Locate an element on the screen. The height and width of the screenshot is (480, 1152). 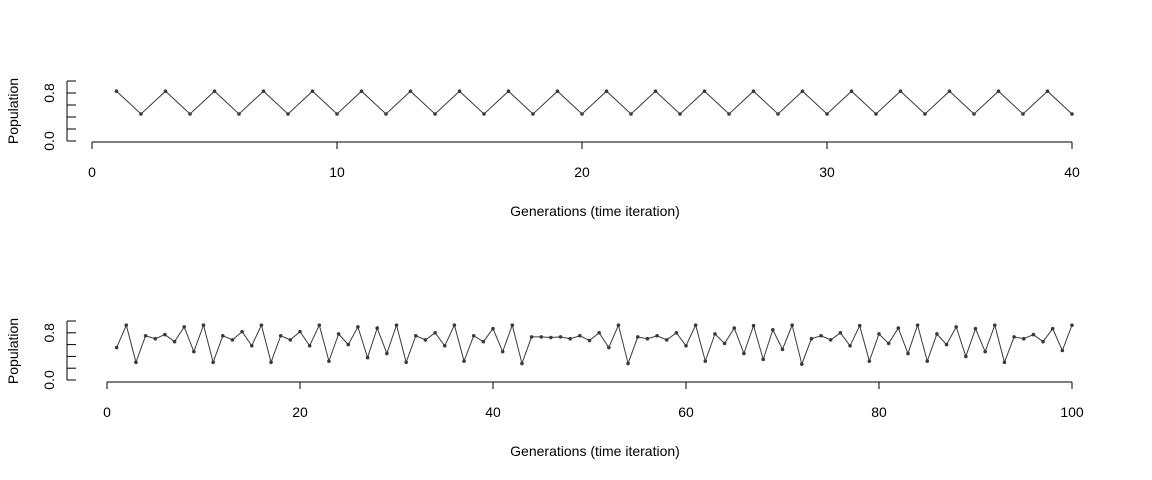
panel-1-series-line is located at coordinates (594, 102).